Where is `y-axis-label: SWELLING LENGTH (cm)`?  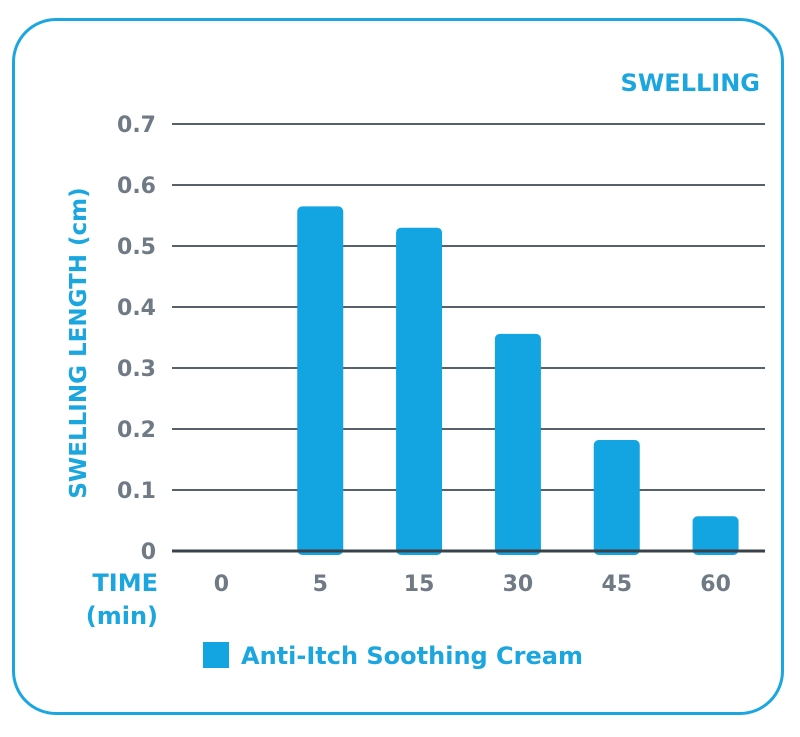
y-axis-label: SWELLING LENGTH (cm) is located at coordinates (79, 342).